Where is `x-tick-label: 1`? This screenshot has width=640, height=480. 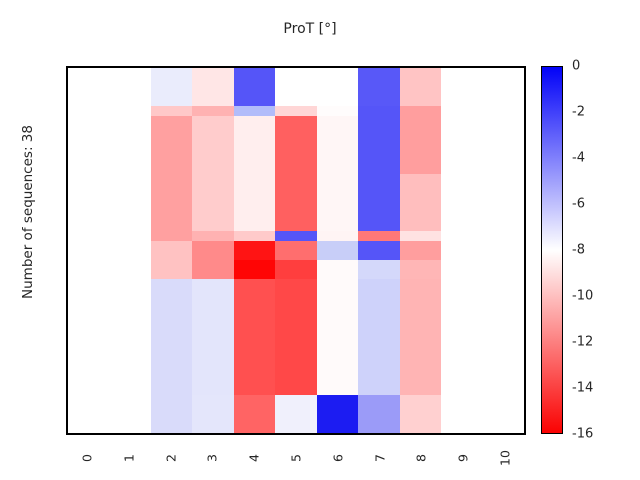 x-tick-label: 1 is located at coordinates (129, 458).